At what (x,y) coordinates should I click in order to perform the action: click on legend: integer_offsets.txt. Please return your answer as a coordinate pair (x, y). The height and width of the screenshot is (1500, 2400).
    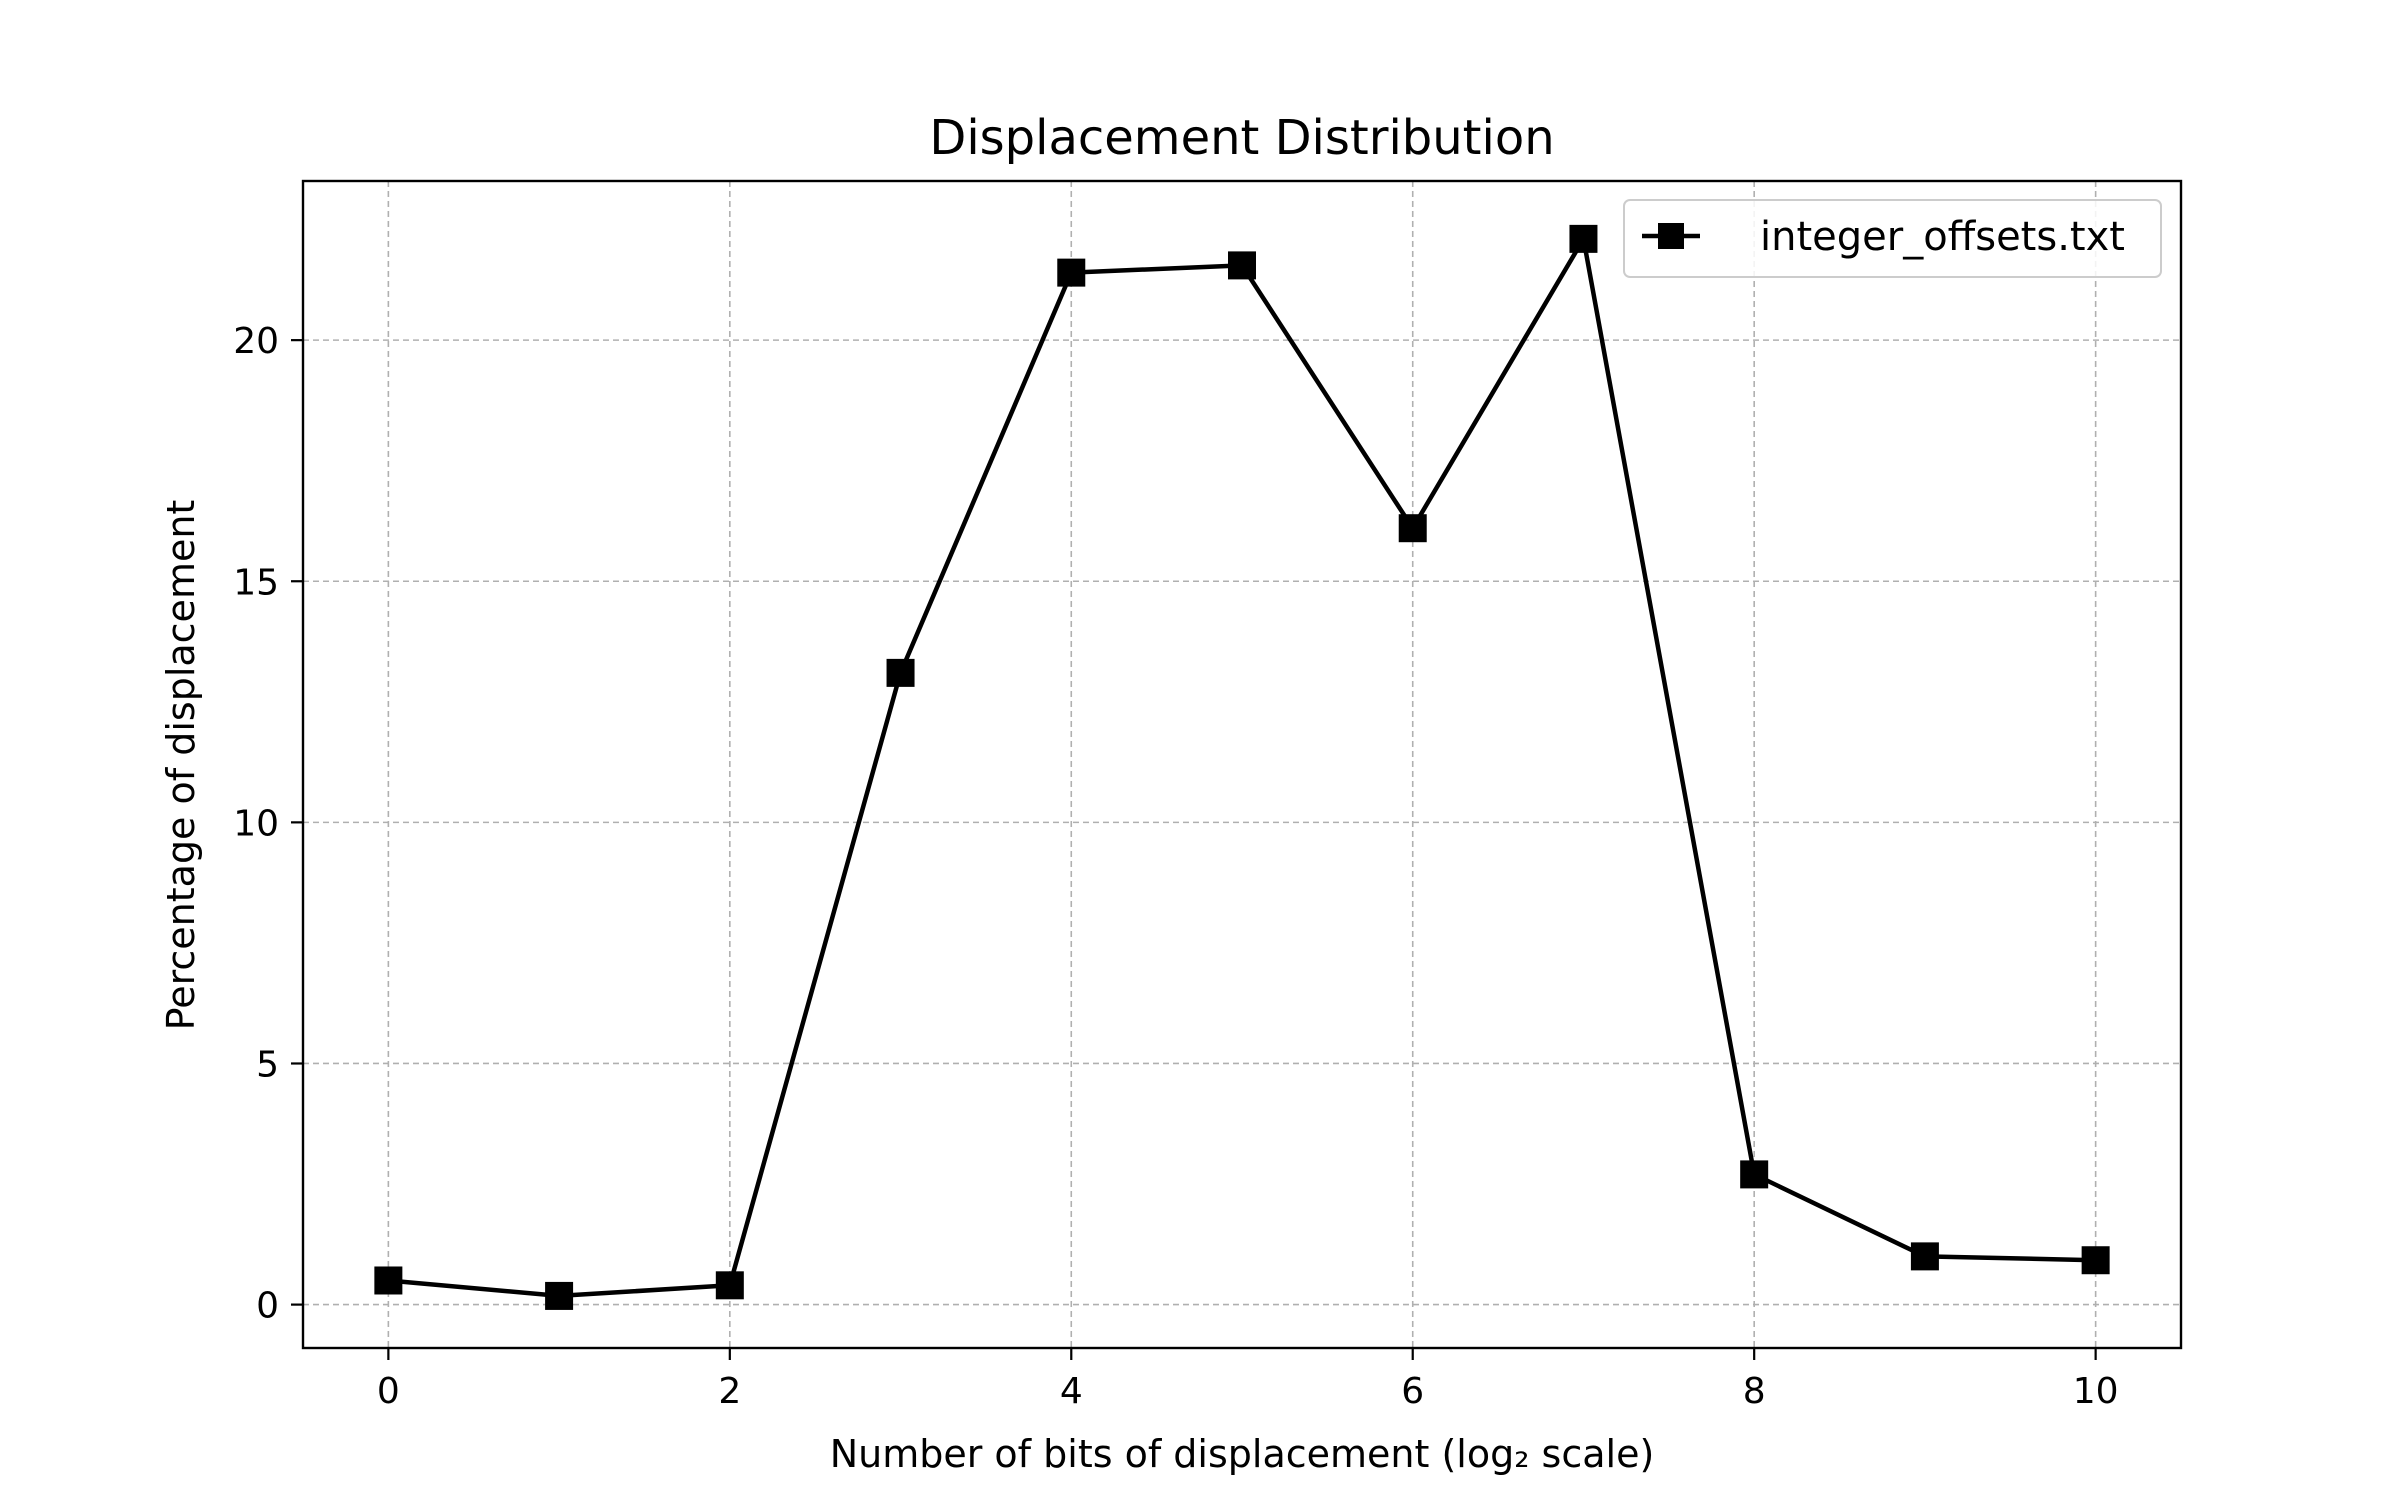
    Looking at the image, I should click on (1892, 238).